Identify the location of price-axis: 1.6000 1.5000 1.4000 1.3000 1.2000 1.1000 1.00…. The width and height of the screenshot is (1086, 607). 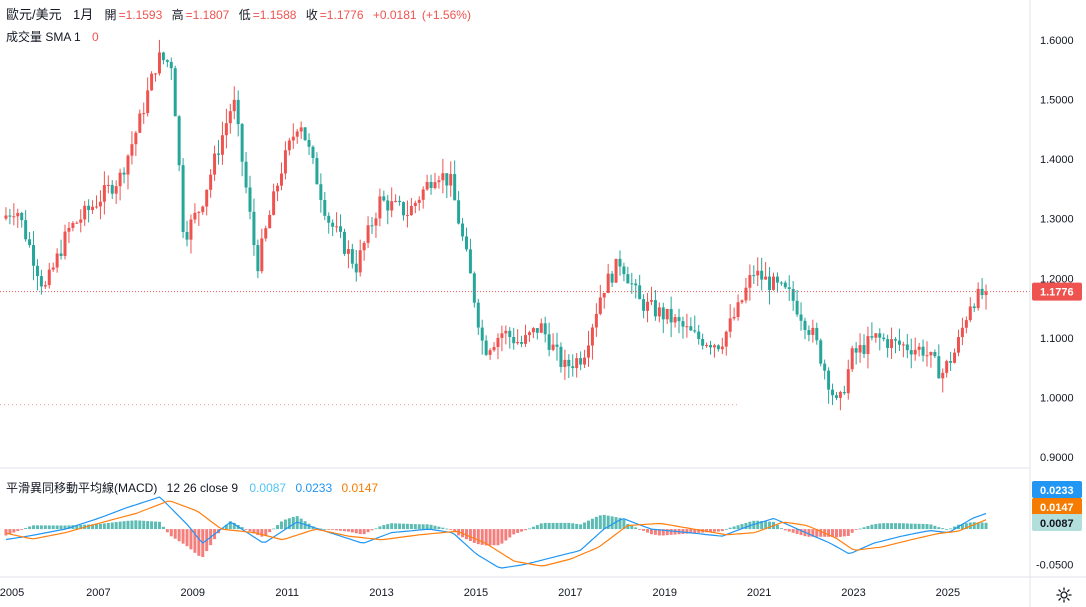
(1055, 303).